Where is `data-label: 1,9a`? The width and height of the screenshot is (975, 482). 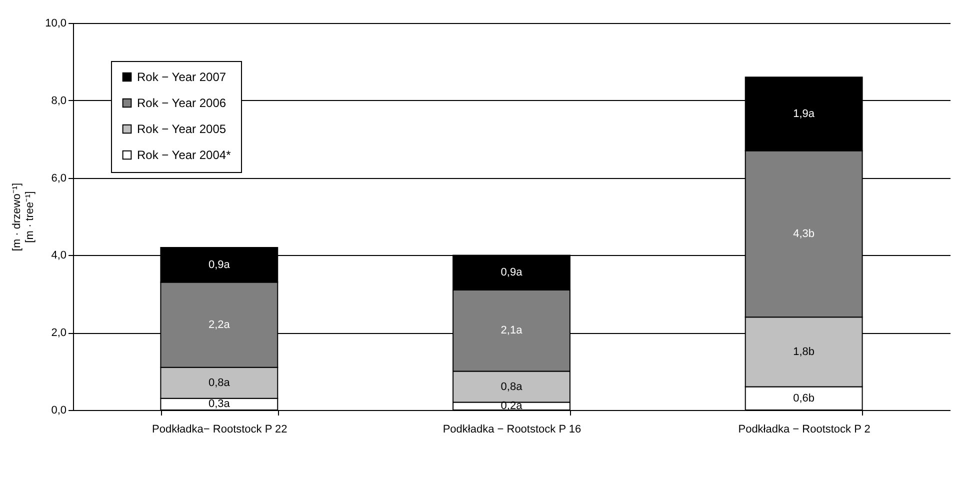 data-label: 1,9a is located at coordinates (804, 114).